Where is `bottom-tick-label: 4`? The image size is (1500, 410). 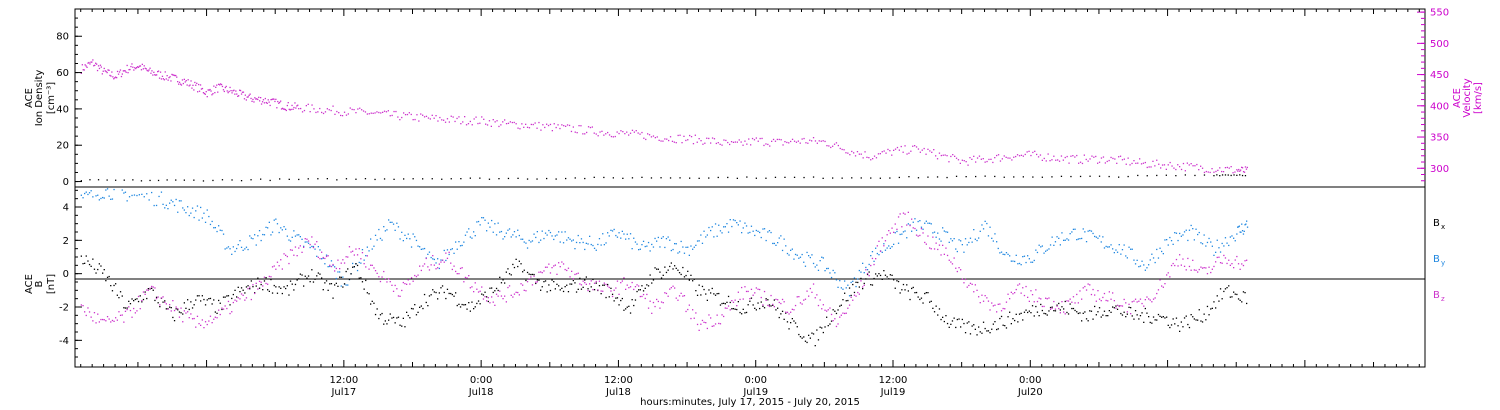
bottom-tick-label: 4 is located at coordinates (66, 208).